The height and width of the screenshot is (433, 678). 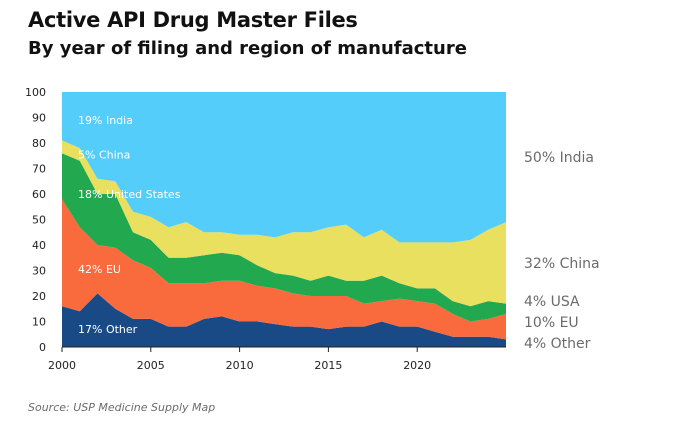 What do you see at coordinates (193, 20) in the screenshot?
I see `chart-title: Active API Drug Master Files` at bounding box center [193, 20].